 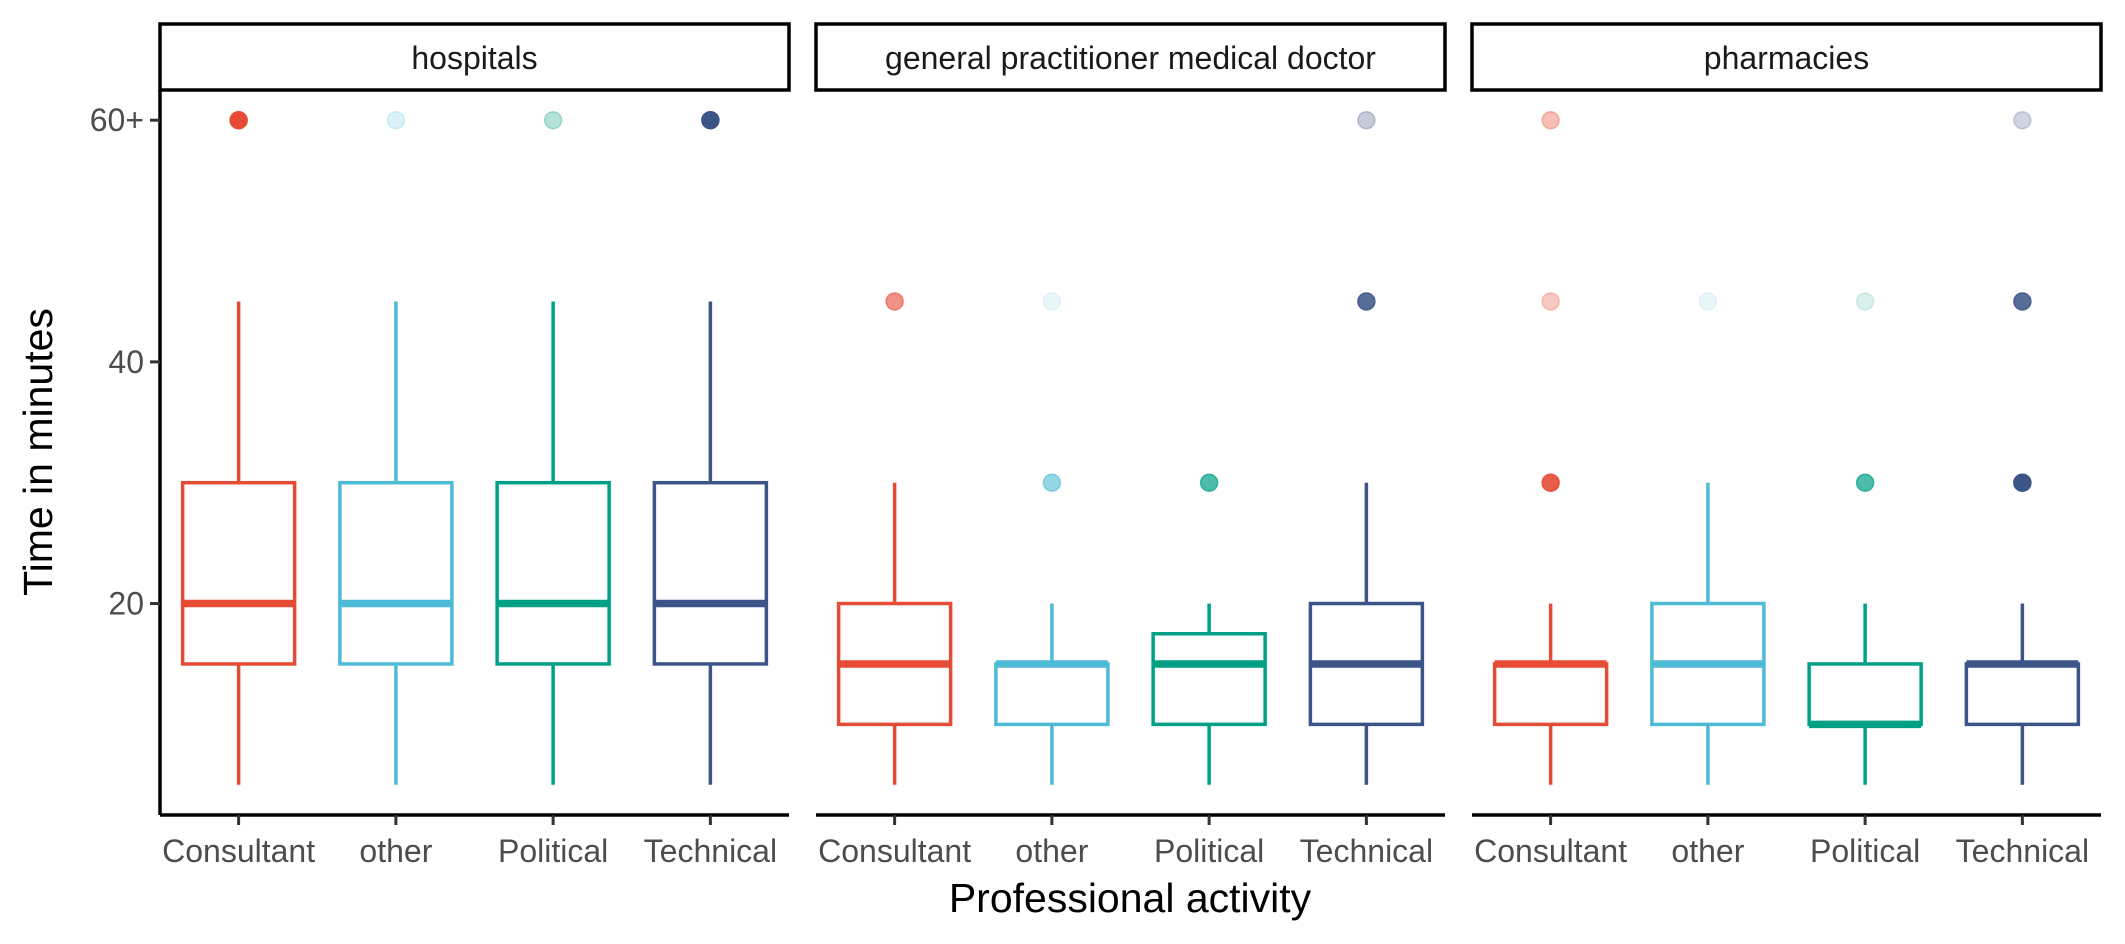 I want to click on facet-strip-label: hospitals, so click(x=474, y=58).